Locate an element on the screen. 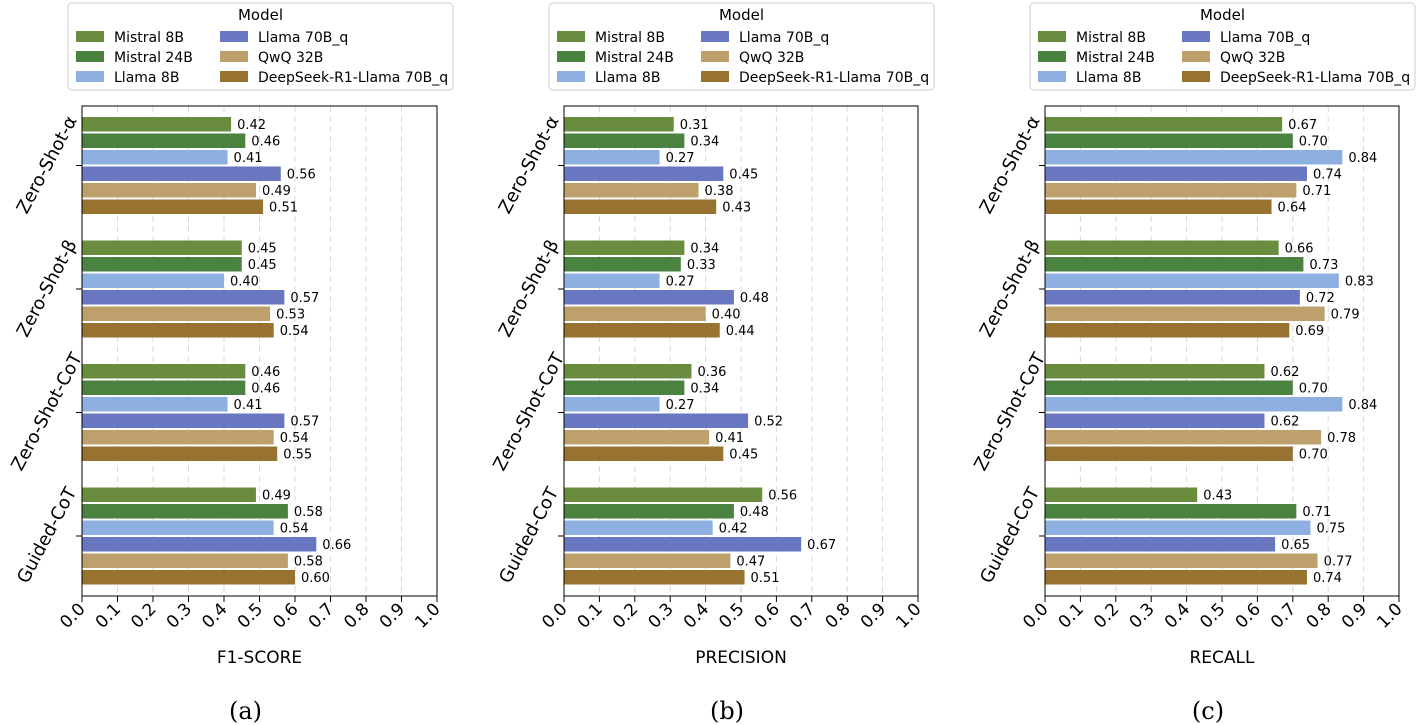  x-tick-label: 0.5 is located at coordinates (1212, 615).